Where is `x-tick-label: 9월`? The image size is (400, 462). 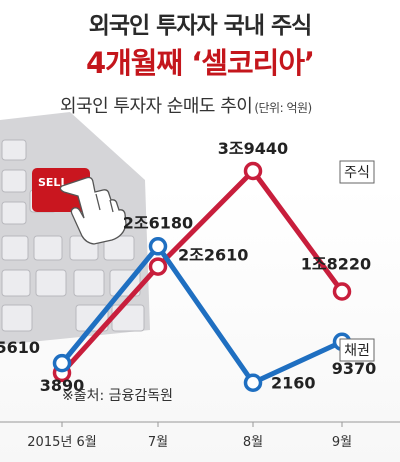 x-tick-label: 9월 is located at coordinates (342, 442).